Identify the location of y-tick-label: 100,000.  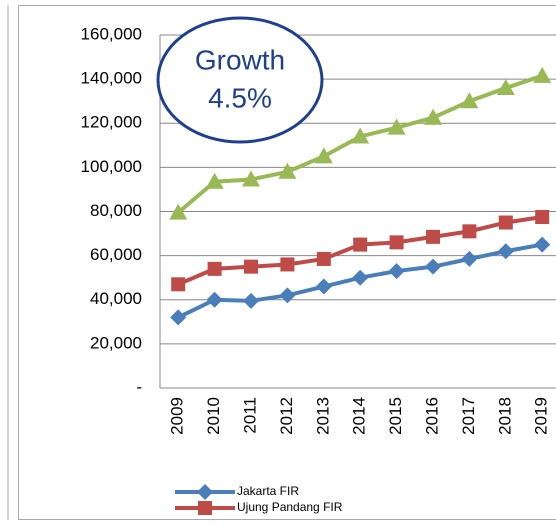
(111, 166).